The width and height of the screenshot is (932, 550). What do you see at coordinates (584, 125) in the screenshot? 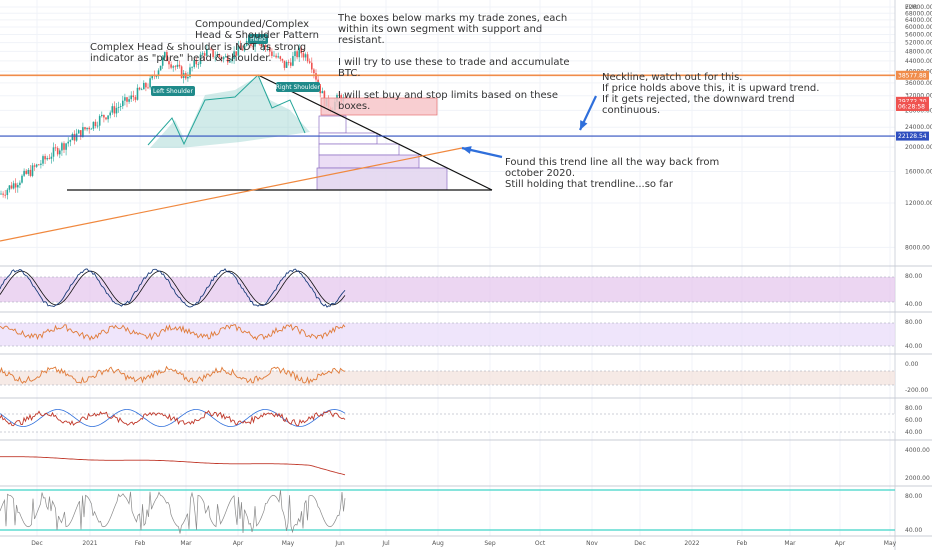
I see `neckline-arrow-head` at bounding box center [584, 125].